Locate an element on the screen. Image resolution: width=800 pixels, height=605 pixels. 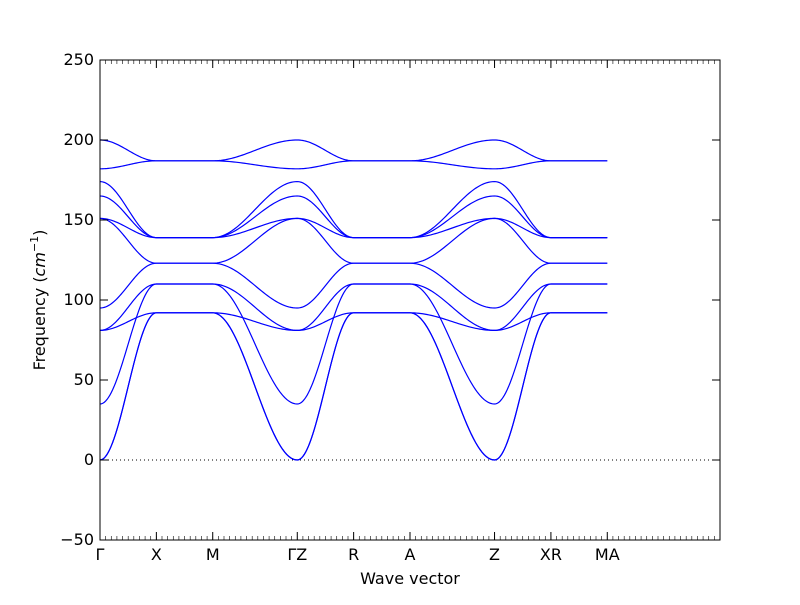
y-axis-label-prefix: Frequency ( is located at coordinates (39, 323).